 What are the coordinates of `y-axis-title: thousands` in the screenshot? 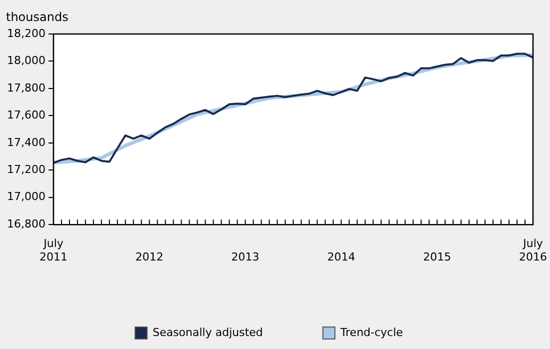 It's located at (37, 17).